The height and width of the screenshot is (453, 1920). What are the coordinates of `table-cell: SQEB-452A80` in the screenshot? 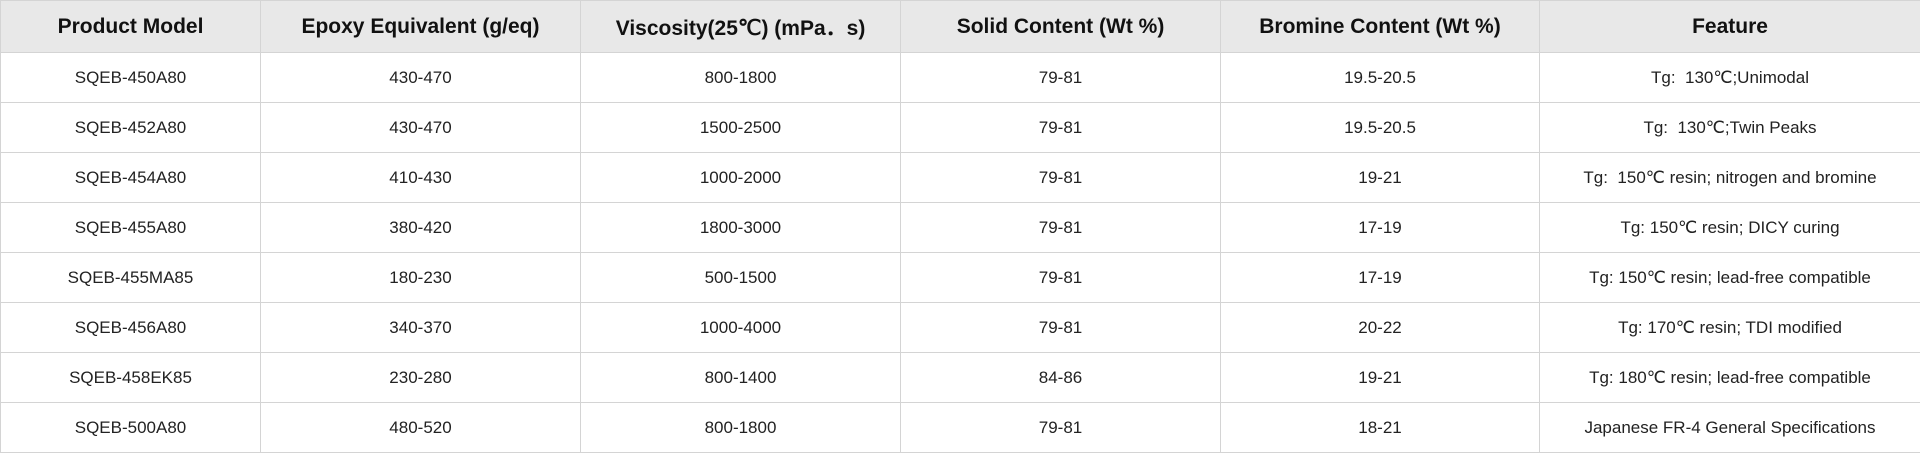 It's located at (131, 128).